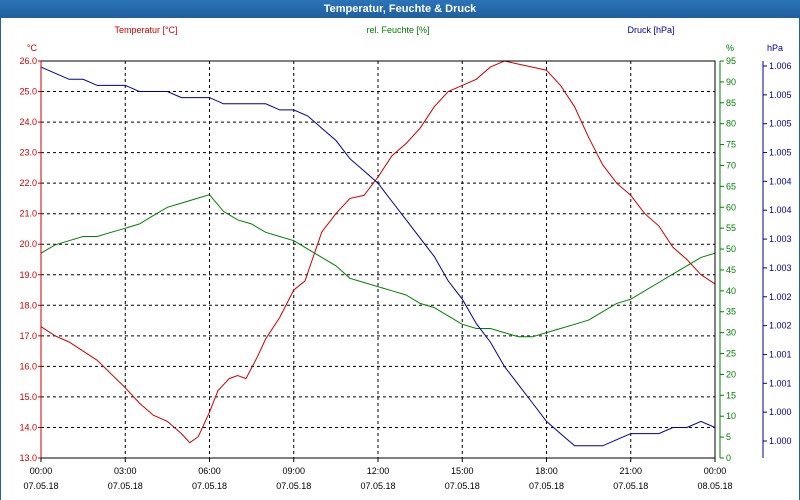 The width and height of the screenshot is (800, 500). Describe the element at coordinates (731, 312) in the screenshot. I see `humidity-tick-label: 35` at that location.